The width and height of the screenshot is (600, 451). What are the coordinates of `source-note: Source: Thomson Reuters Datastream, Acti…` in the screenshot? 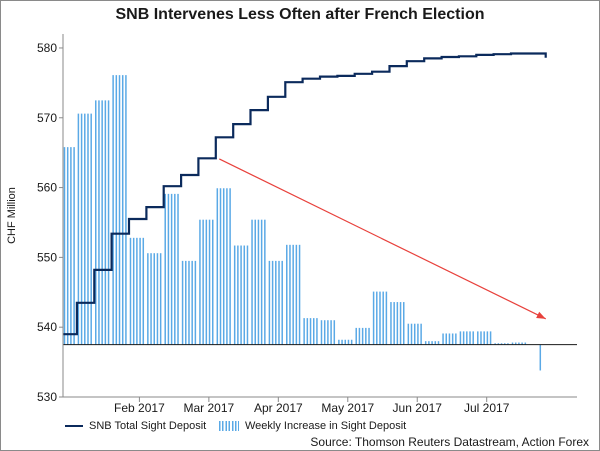 It's located at (449, 442).